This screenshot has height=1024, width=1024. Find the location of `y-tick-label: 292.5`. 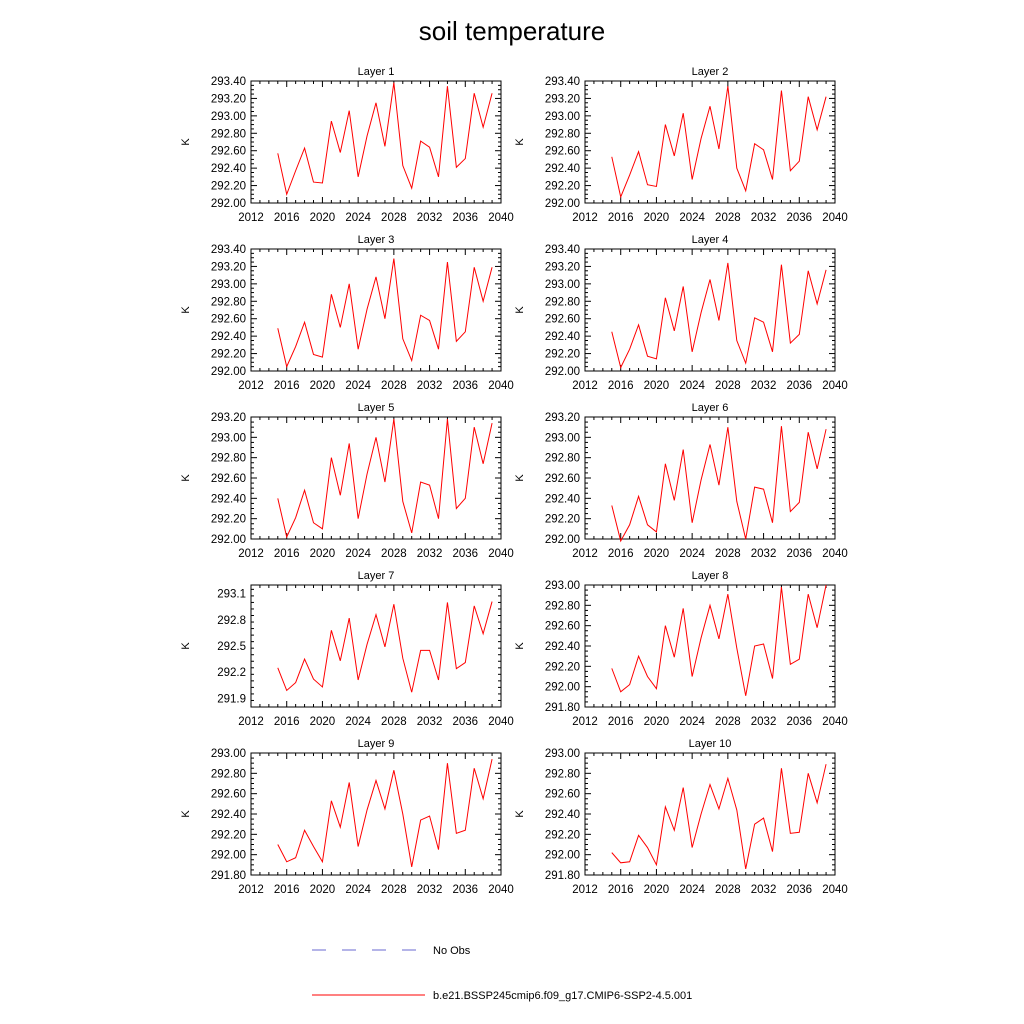

y-tick-label: 292.5 is located at coordinates (231, 647).